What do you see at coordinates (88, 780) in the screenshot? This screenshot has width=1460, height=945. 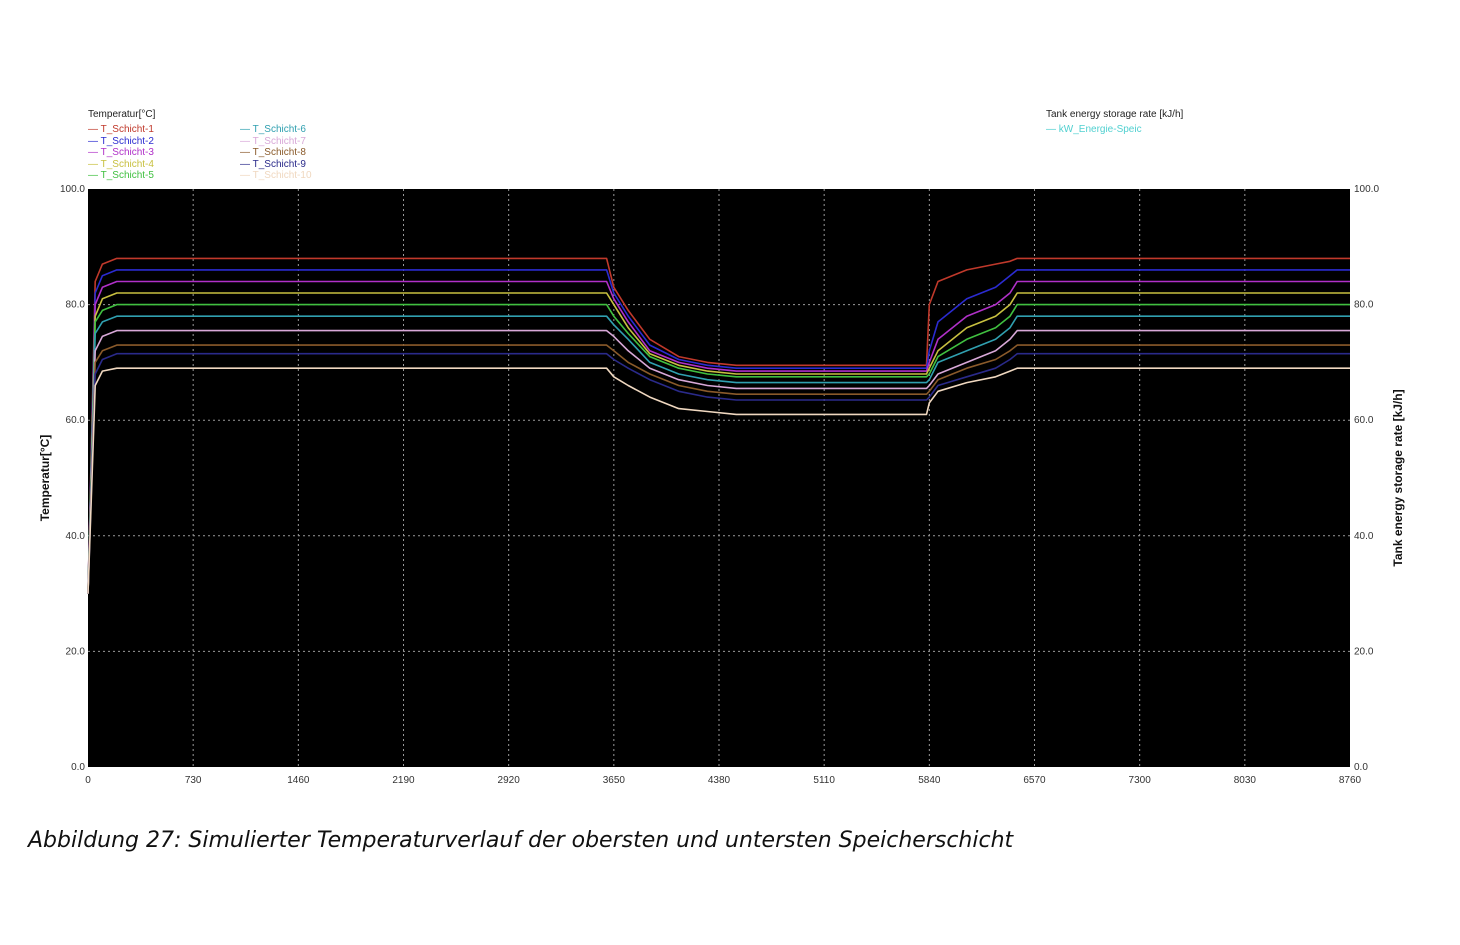 I see `x-tick-label: 0` at bounding box center [88, 780].